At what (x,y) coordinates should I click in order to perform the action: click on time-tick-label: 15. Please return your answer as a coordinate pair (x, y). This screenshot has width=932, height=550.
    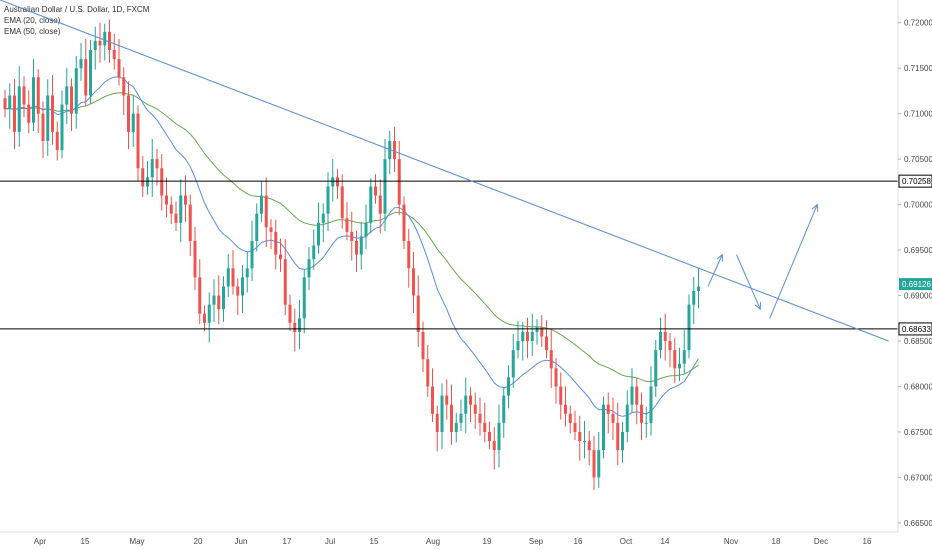
    Looking at the image, I should click on (85, 541).